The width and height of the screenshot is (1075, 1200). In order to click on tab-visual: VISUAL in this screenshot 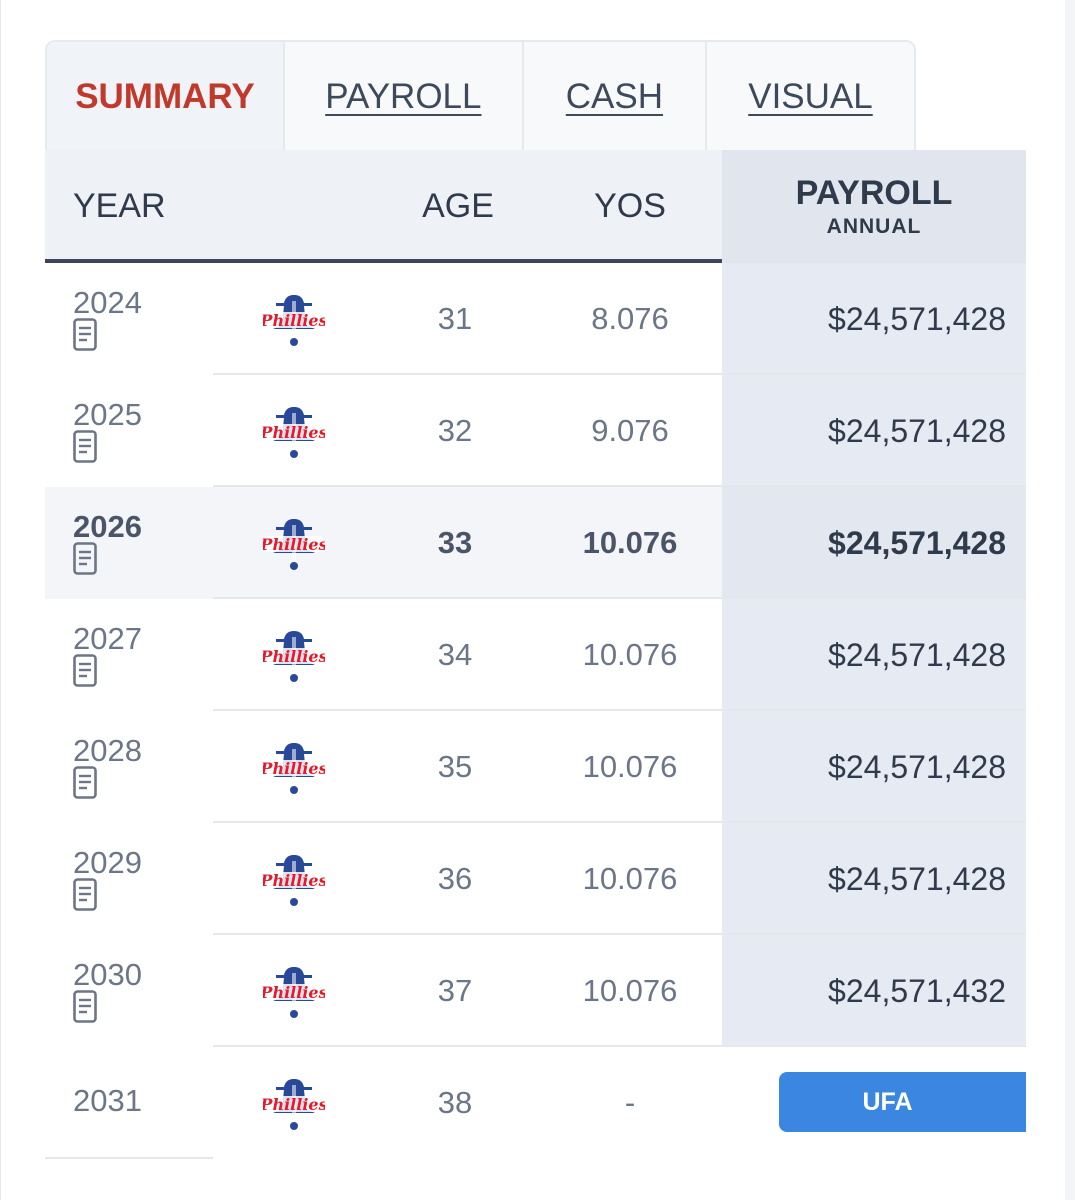, I will do `click(809, 96)`.